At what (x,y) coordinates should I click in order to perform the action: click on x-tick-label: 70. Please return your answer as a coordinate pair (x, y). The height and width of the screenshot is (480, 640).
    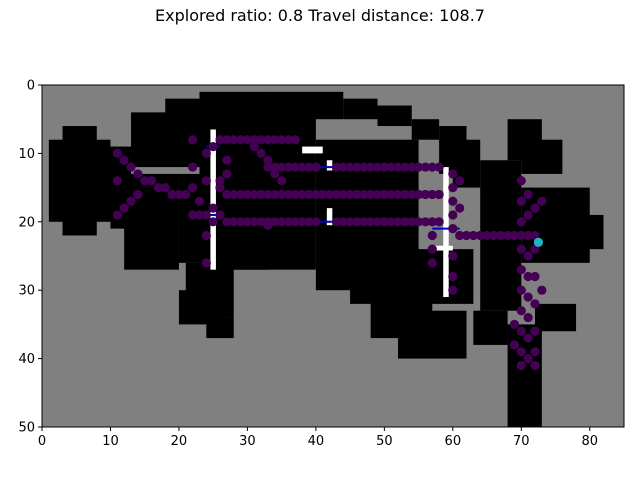
    Looking at the image, I should click on (521, 441).